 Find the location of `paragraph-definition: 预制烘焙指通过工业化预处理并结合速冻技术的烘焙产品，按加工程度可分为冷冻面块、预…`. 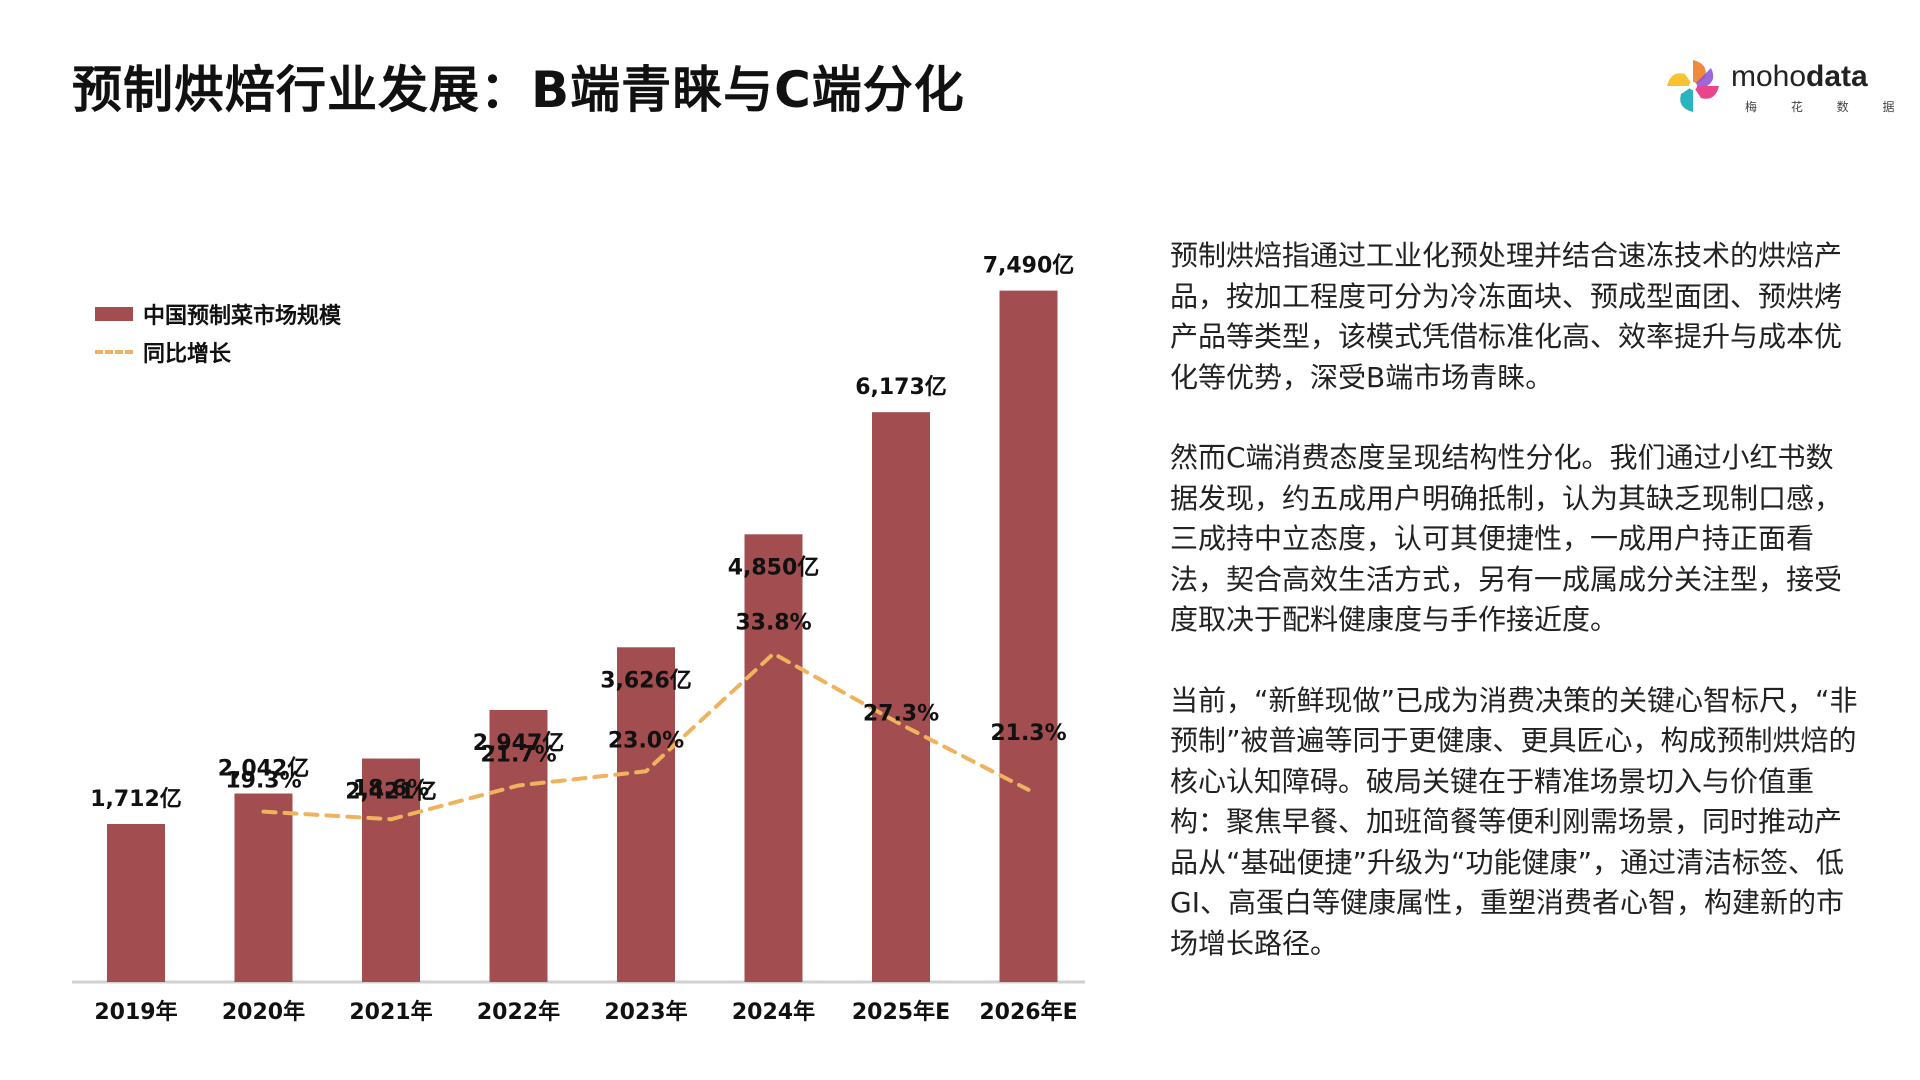

paragraph-definition: 预制烘焙指通过工业化预处理并结合速冻技术的烘焙产品，按加工程度可分为冷冻面块、预… is located at coordinates (1506, 316).